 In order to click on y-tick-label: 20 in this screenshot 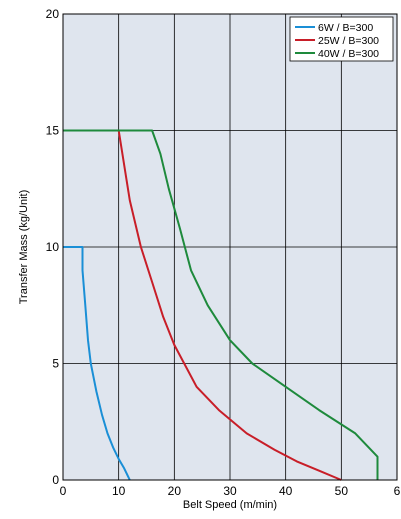, I will do `click(53, 14)`.